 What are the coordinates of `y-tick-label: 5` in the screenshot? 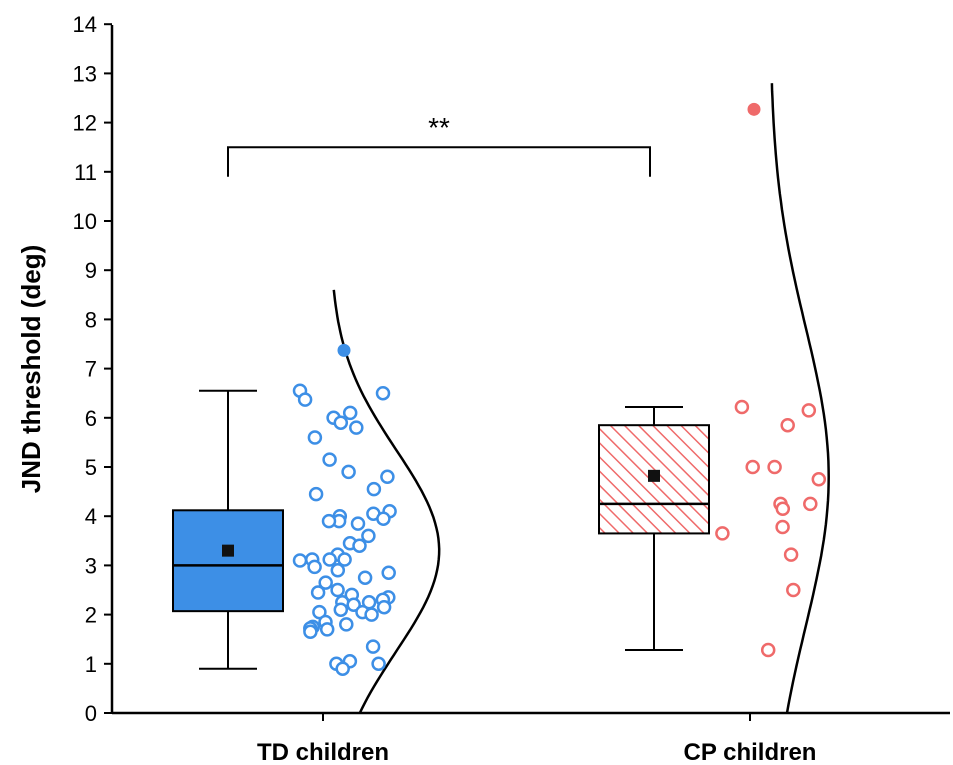 It's located at (91, 467).